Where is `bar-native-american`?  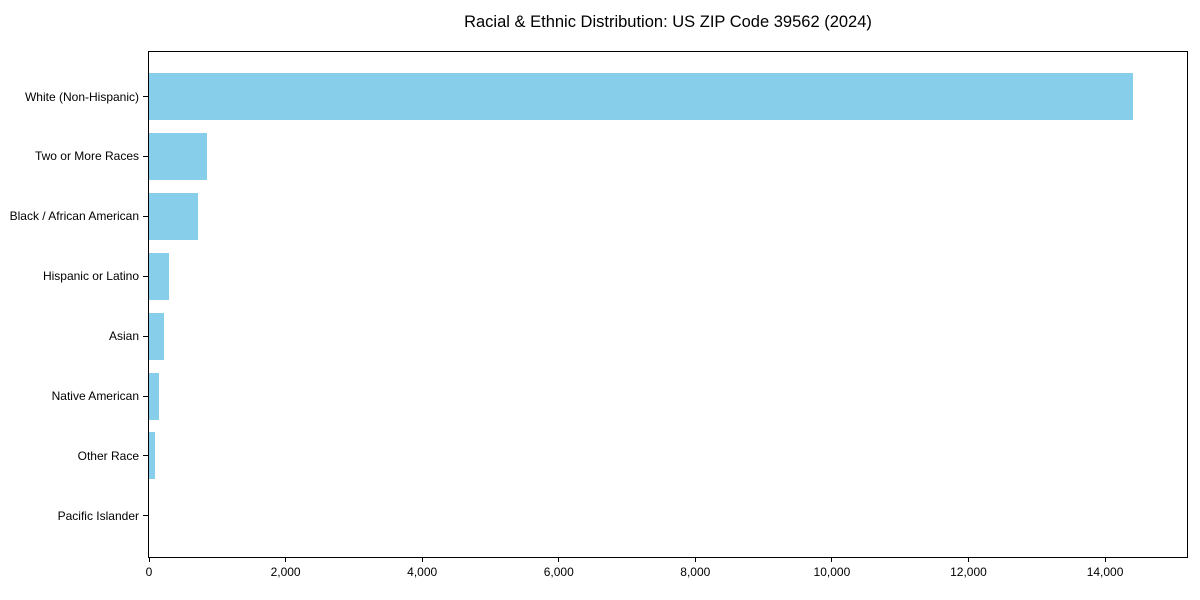
bar-native-american is located at coordinates (154, 396).